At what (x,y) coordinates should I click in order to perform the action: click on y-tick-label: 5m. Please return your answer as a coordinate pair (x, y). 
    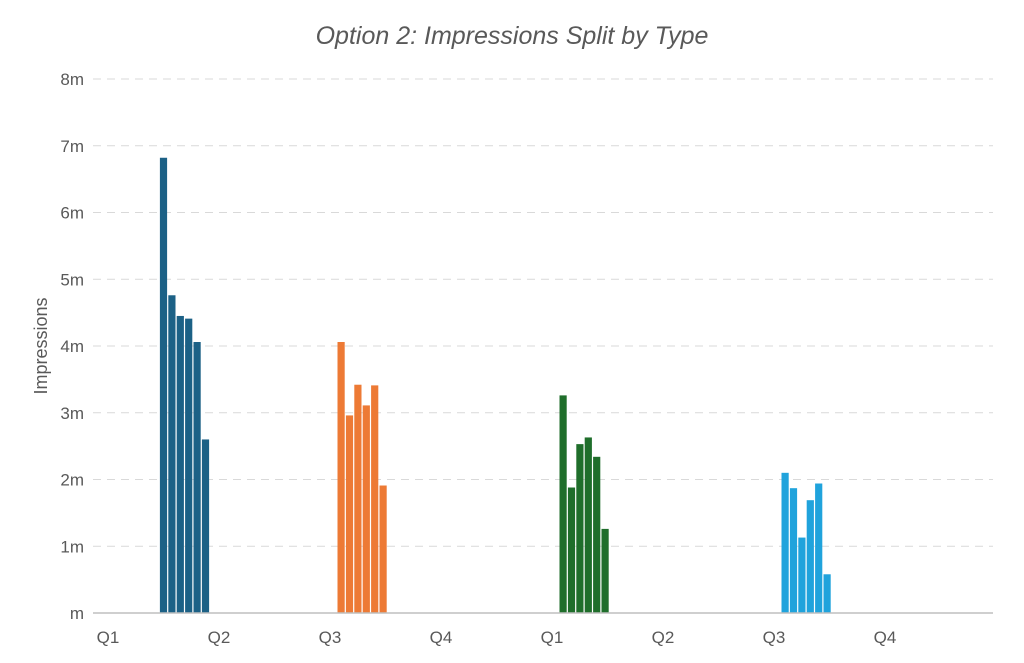
    Looking at the image, I should click on (72, 279).